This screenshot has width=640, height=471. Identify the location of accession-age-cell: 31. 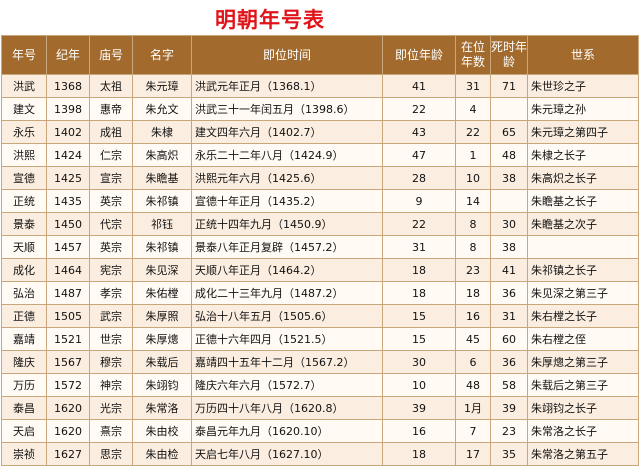
(419, 247).